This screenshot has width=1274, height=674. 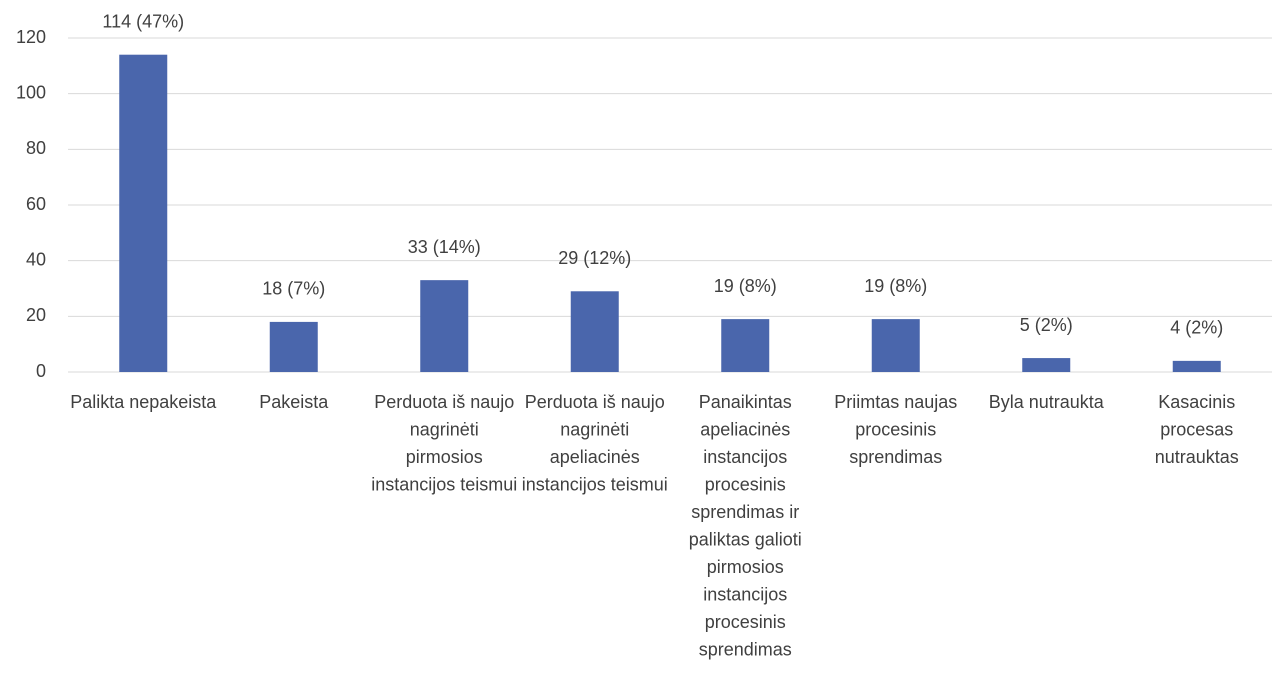 What do you see at coordinates (143, 21) in the screenshot?
I see `data-label: 114 (47%)` at bounding box center [143, 21].